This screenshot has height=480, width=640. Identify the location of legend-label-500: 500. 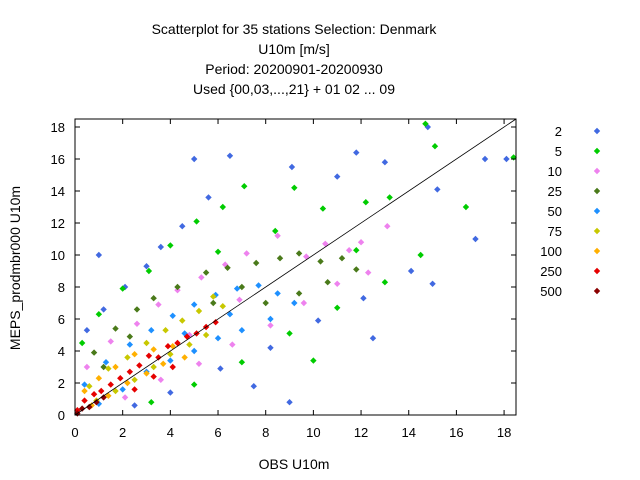
(551, 291).